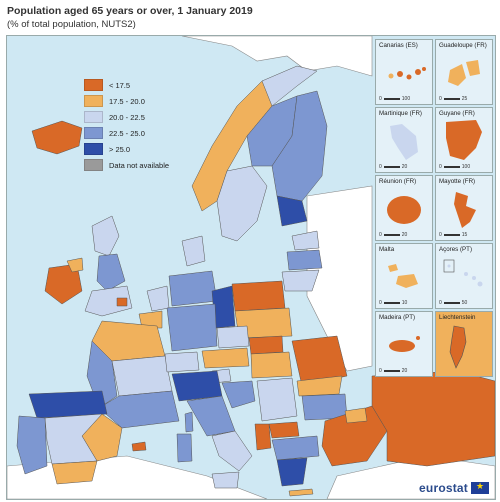  What do you see at coordinates (105, 236) in the screenshot?
I see `region-scotland` at bounding box center [105, 236].